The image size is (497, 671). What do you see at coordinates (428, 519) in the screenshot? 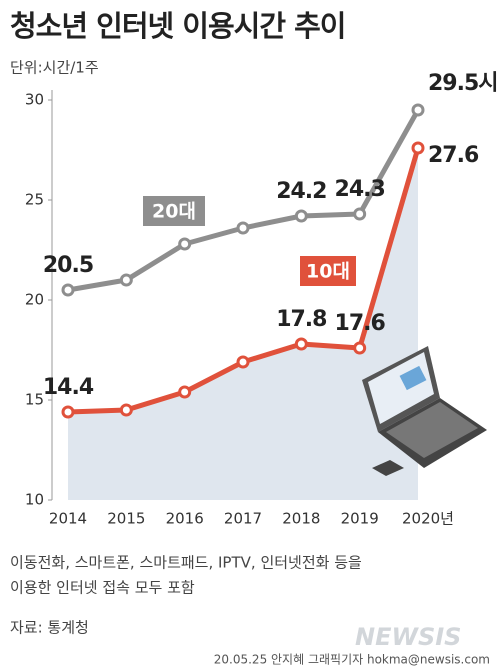
I see `x-tick-label: 2020년` at bounding box center [428, 519].